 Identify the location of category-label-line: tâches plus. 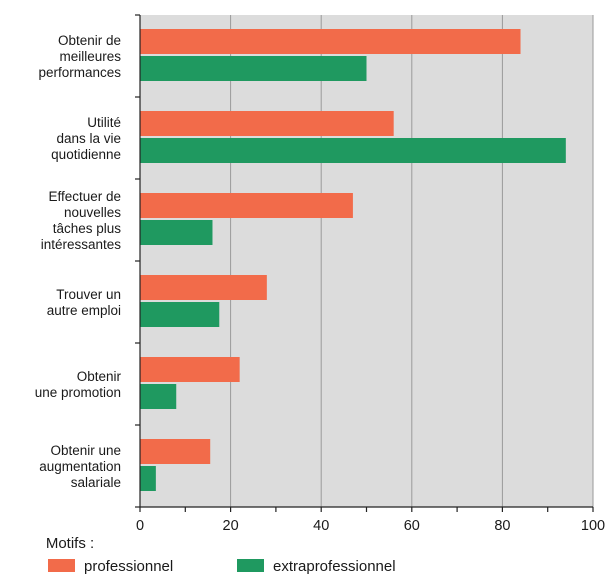
(87, 228).